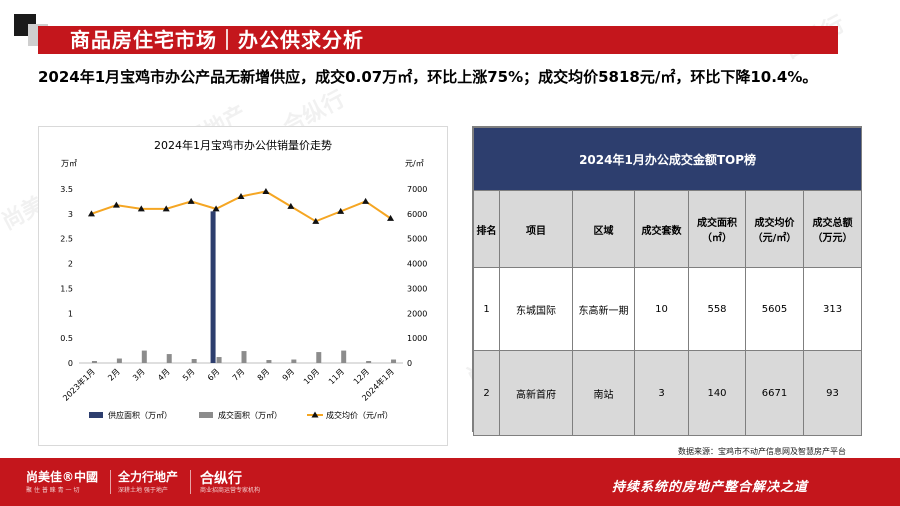 This screenshot has width=900, height=506. I want to click on table-row: 2 高新首府 南站 3 140 6671 93, so click(668, 393).